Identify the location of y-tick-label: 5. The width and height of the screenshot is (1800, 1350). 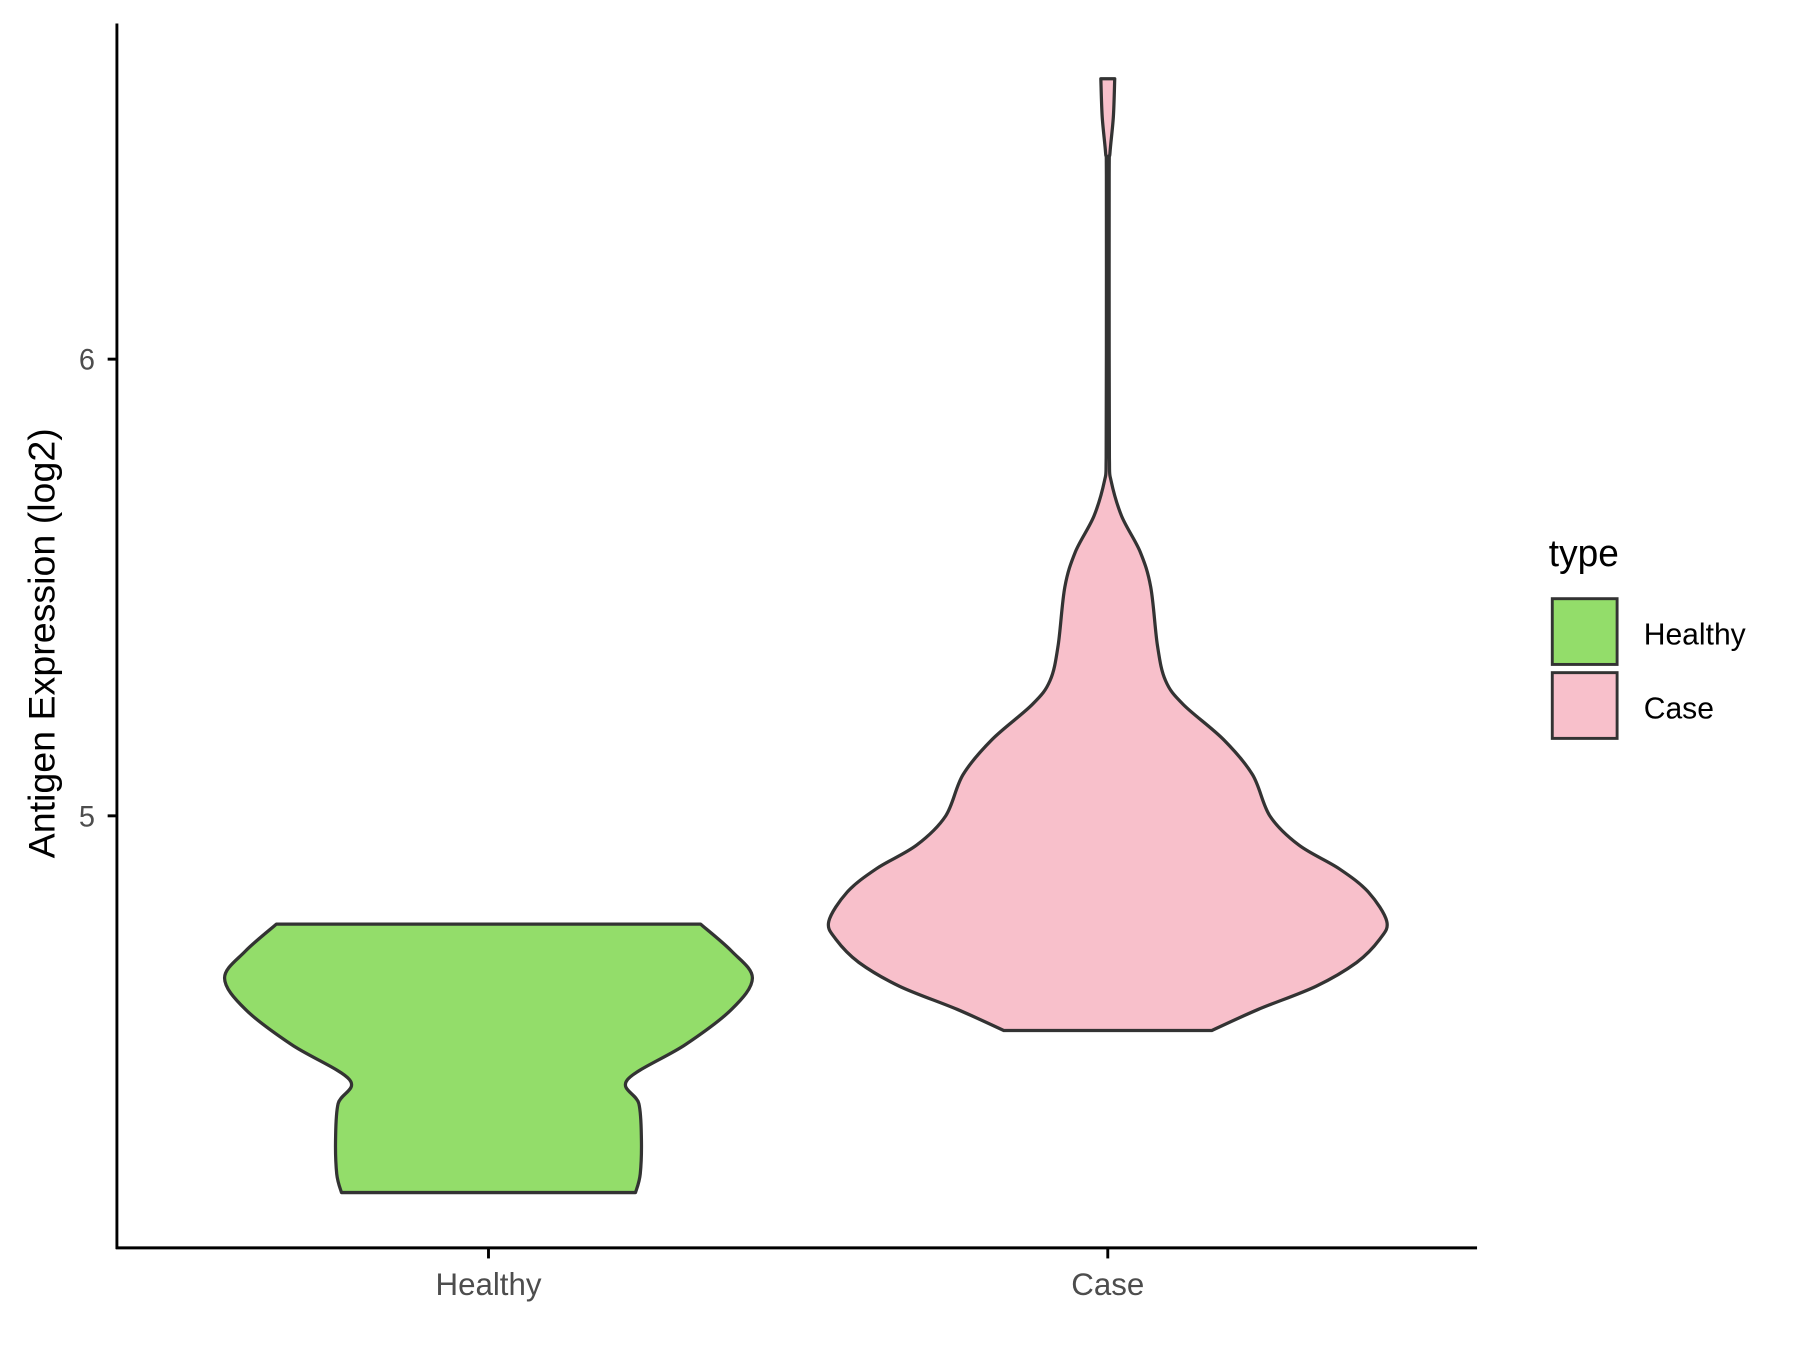
(87, 817).